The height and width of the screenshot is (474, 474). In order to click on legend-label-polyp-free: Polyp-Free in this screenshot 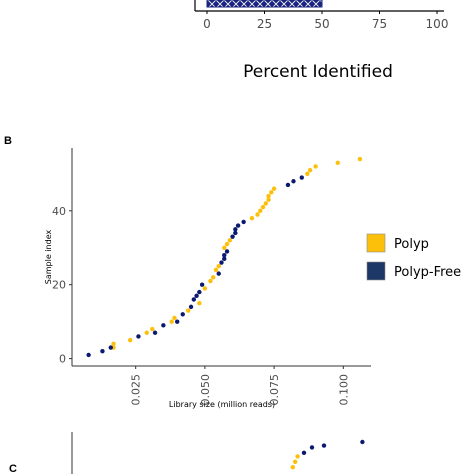, I will do `click(427, 272)`.